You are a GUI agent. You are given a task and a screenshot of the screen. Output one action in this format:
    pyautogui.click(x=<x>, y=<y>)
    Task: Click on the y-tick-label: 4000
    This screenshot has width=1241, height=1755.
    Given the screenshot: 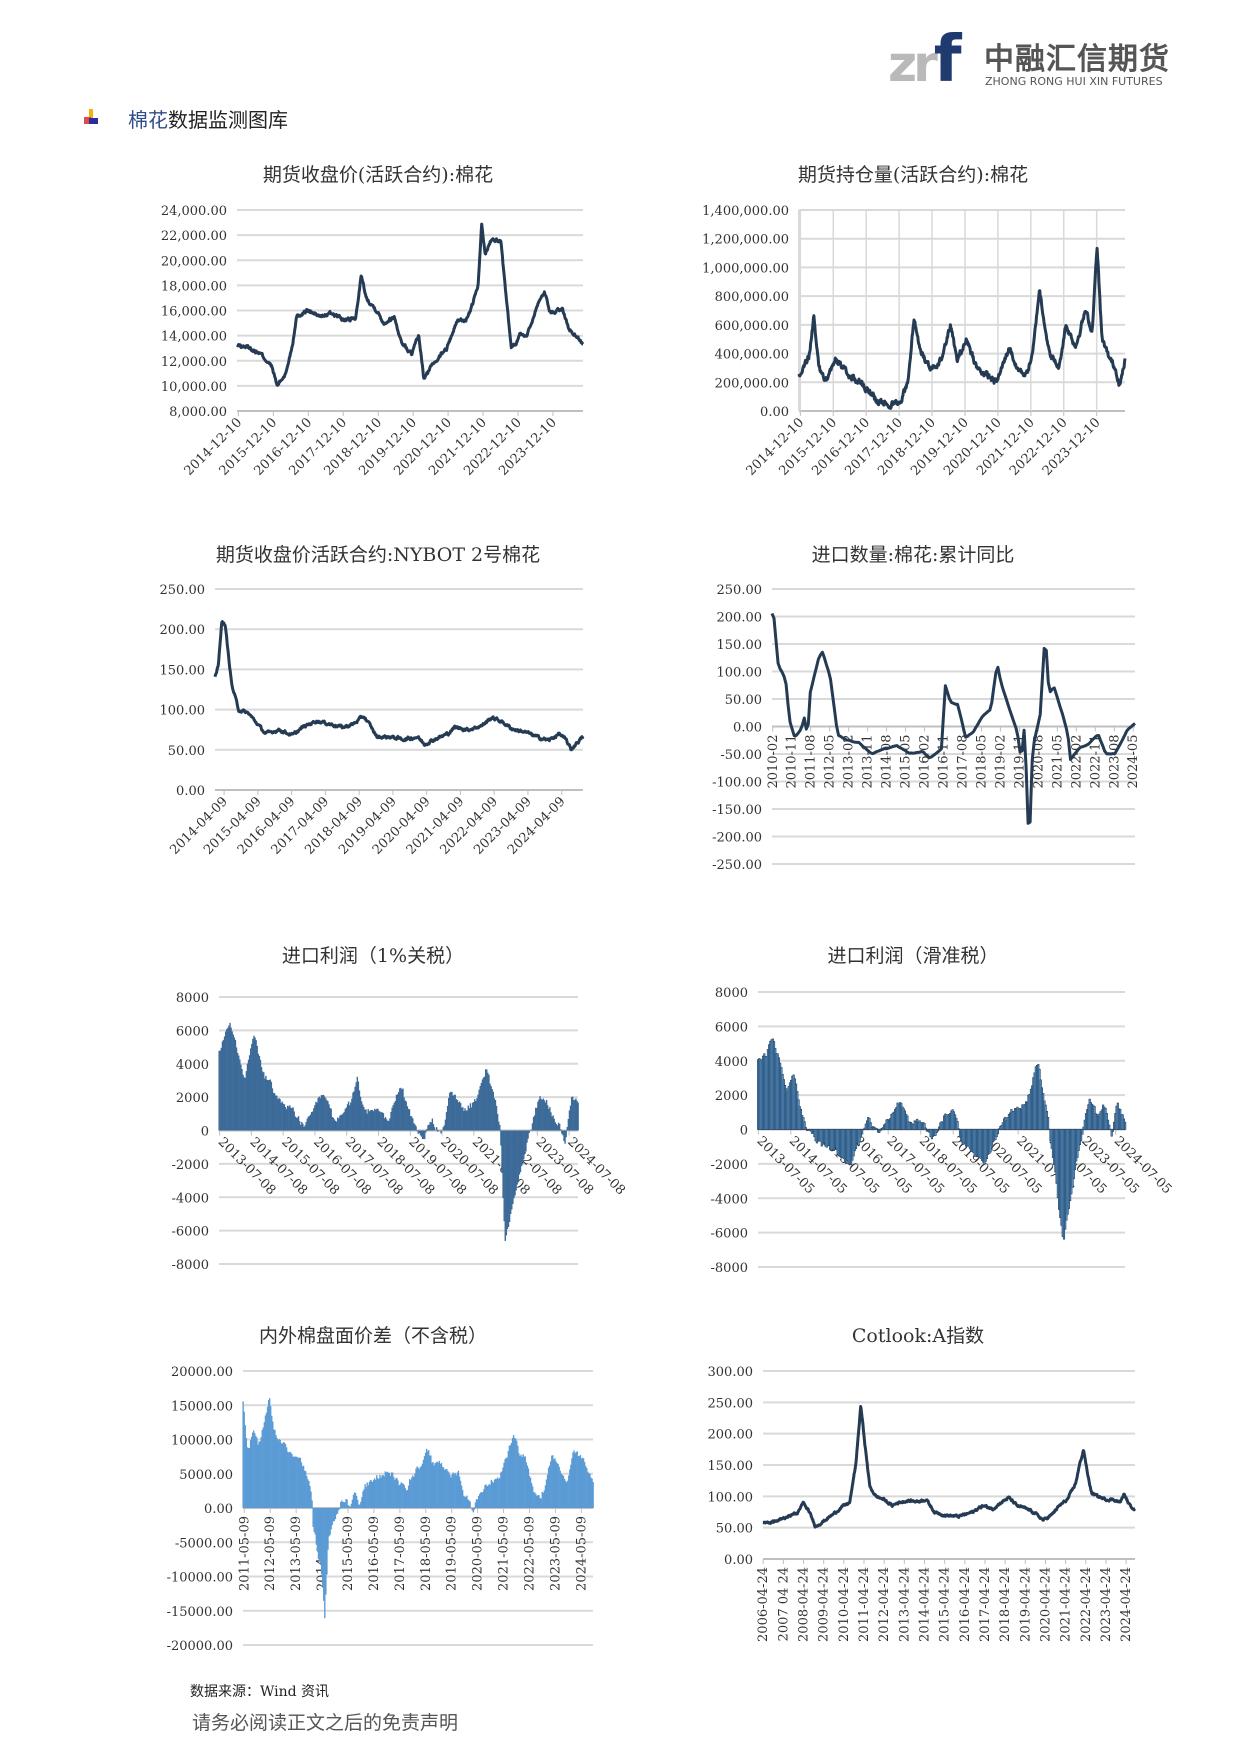 What is the action you would take?
    pyautogui.click(x=192, y=1065)
    